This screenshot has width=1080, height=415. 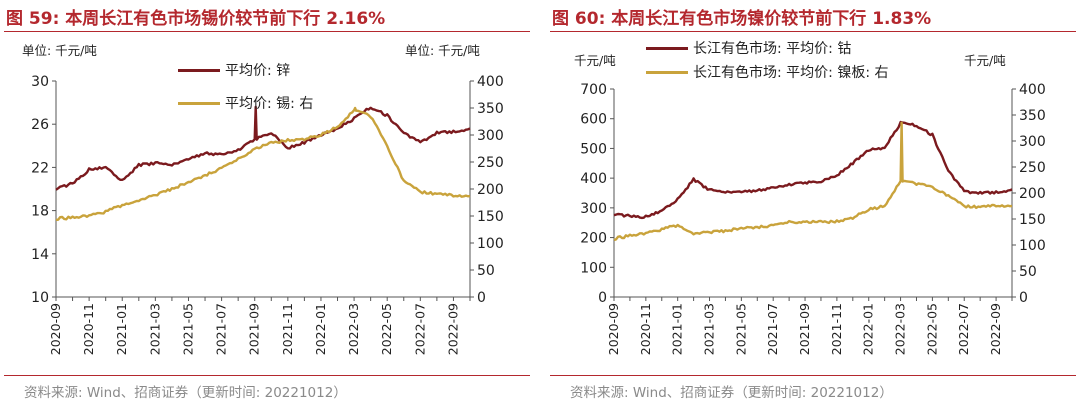 What do you see at coordinates (593, 209) in the screenshot?
I see `left-y-tick-label: 300` at bounding box center [593, 209].